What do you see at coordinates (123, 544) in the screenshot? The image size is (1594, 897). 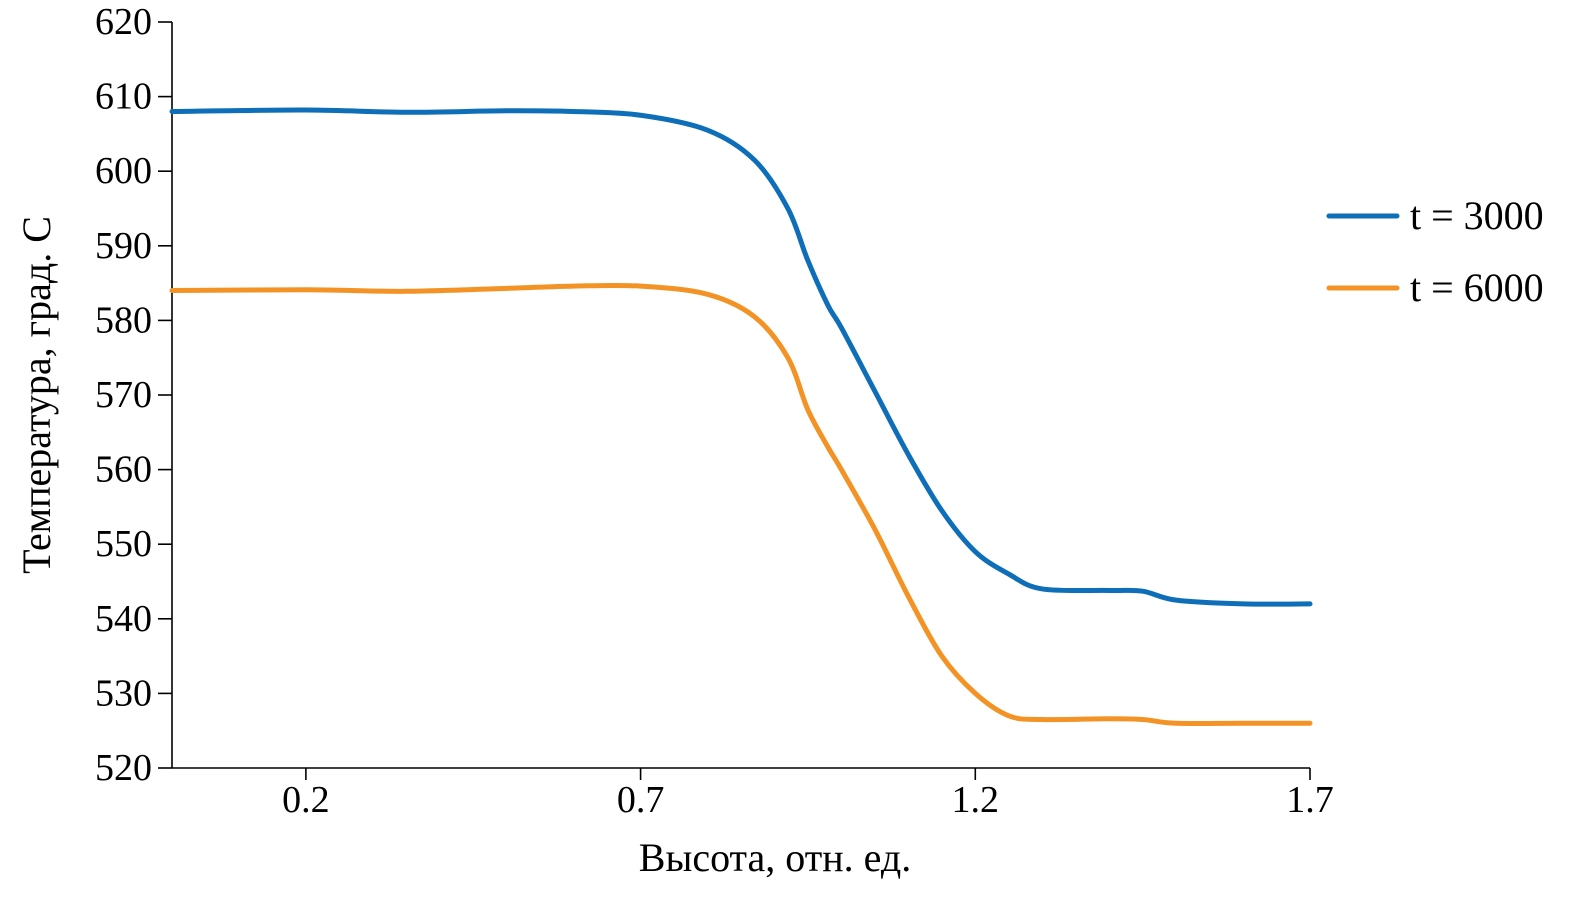 I see `y-tick-label: 550` at bounding box center [123, 544].